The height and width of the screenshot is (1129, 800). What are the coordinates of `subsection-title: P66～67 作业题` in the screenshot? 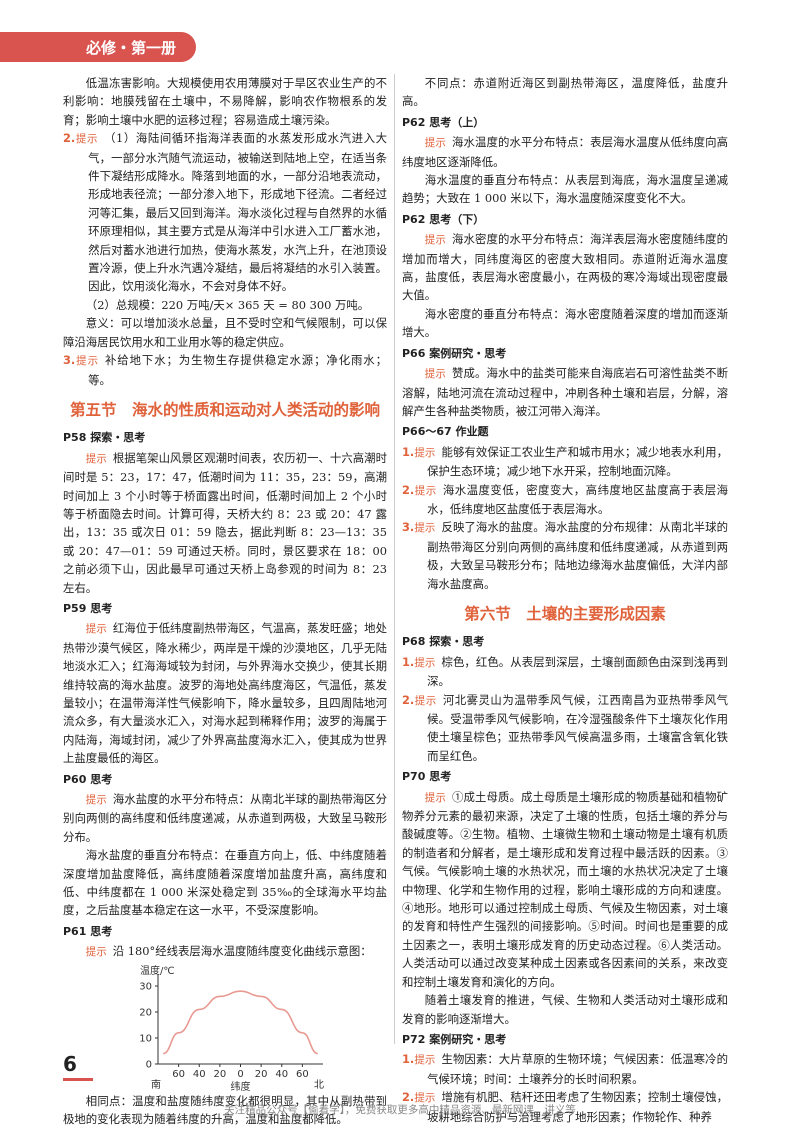 It's located at (445, 432).